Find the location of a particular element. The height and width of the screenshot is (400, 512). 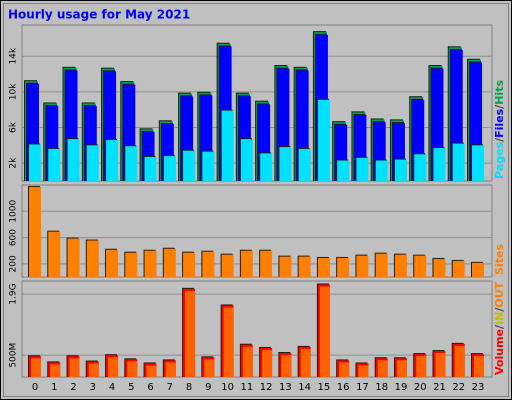

x-tick-label: 7 is located at coordinates (170, 387).